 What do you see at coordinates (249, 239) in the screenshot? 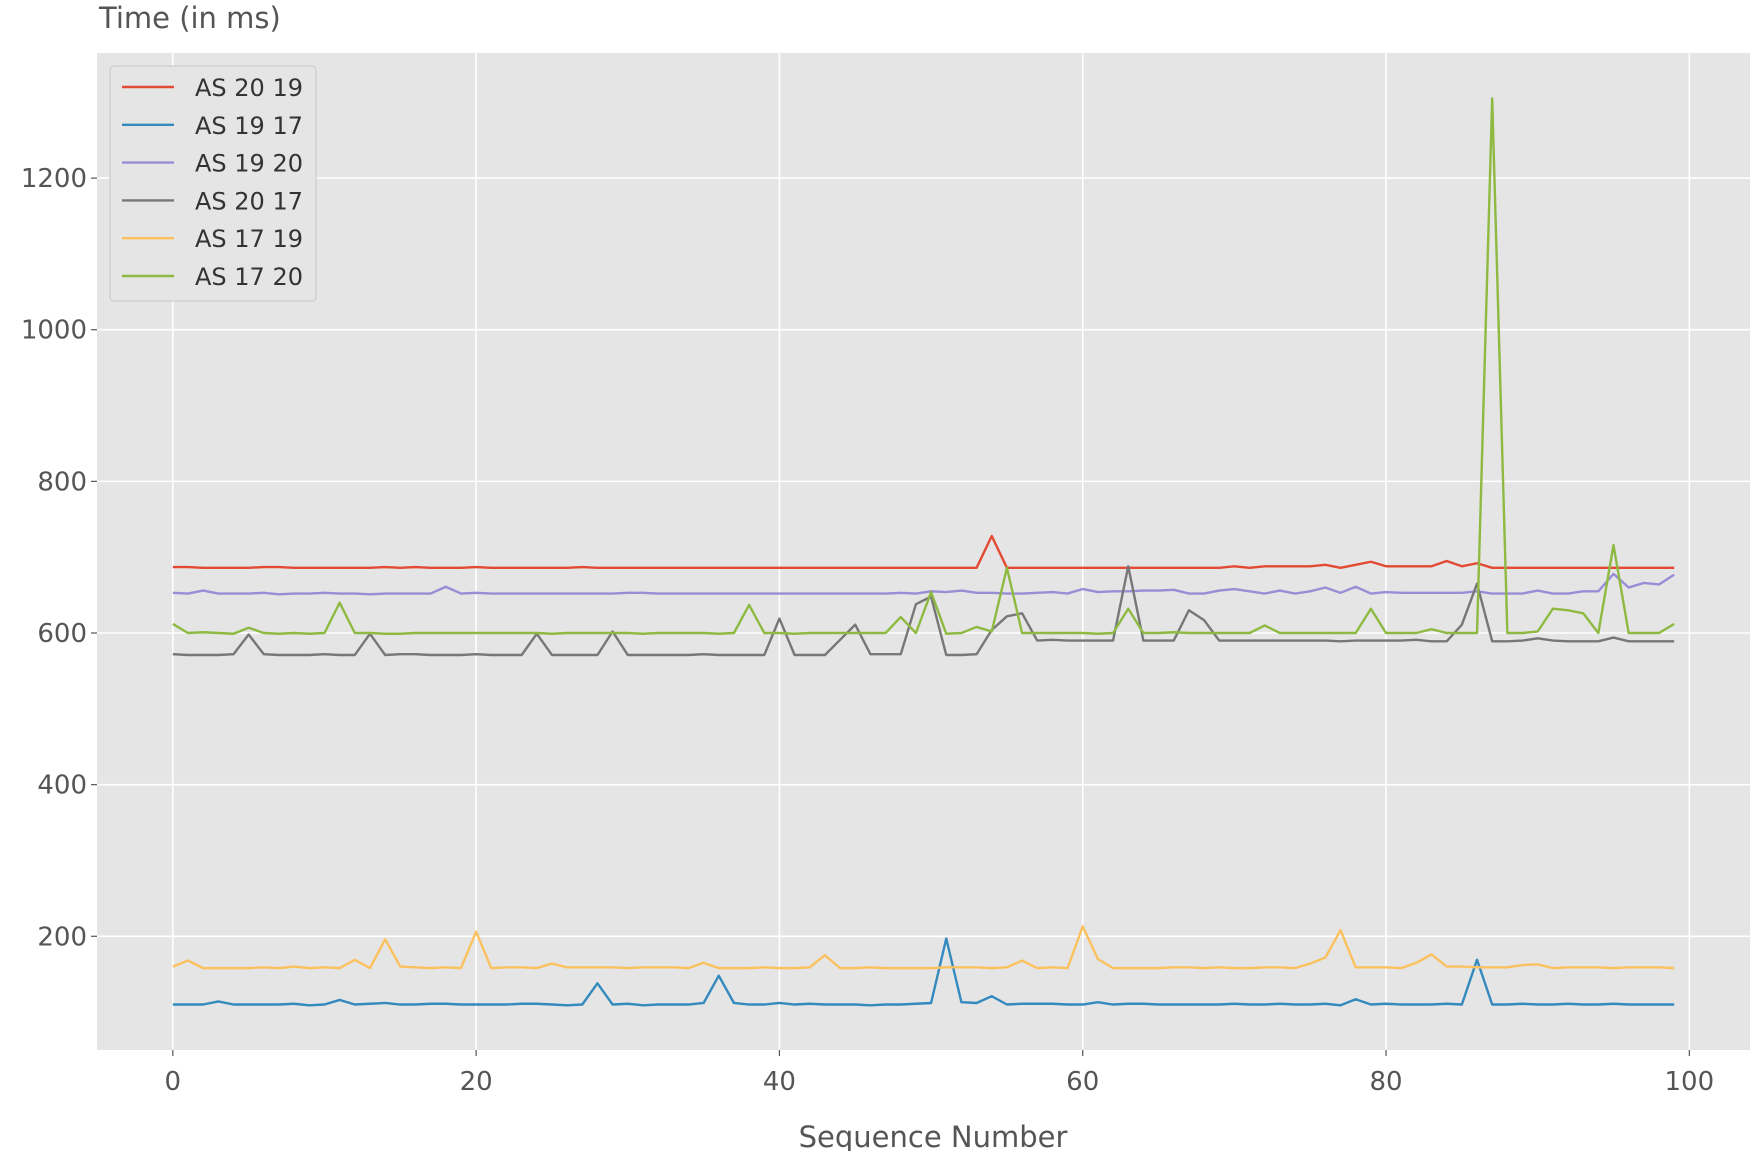
I see `legend-label-as-17-19: AS 17 19` at bounding box center [249, 239].